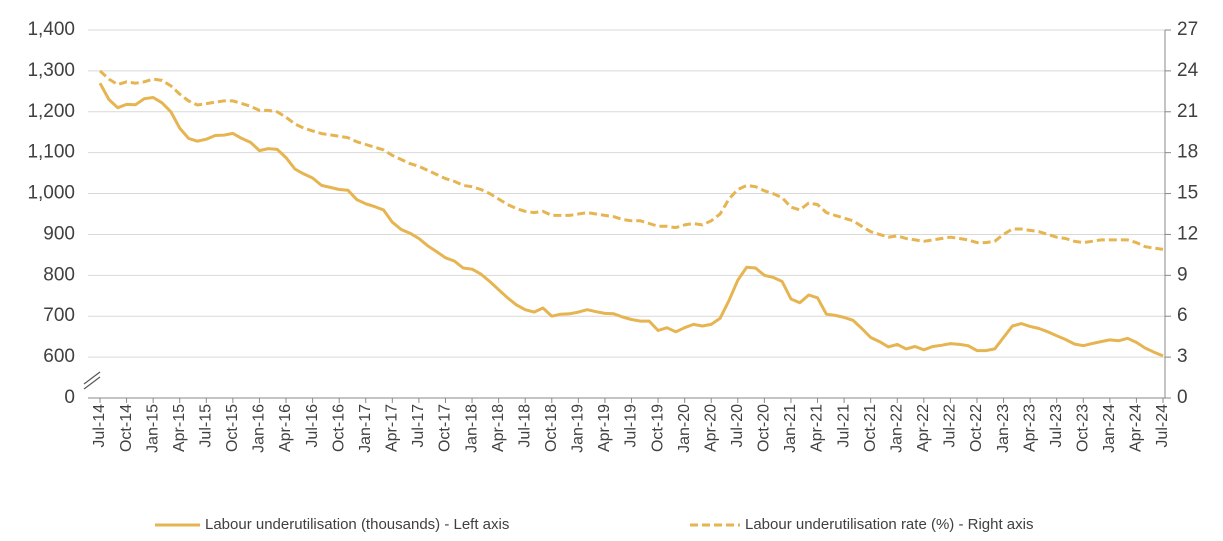 This screenshot has width=1223, height=541. Describe the element at coordinates (365, 428) in the screenshot. I see `x-tick-label: Jan-17` at that location.